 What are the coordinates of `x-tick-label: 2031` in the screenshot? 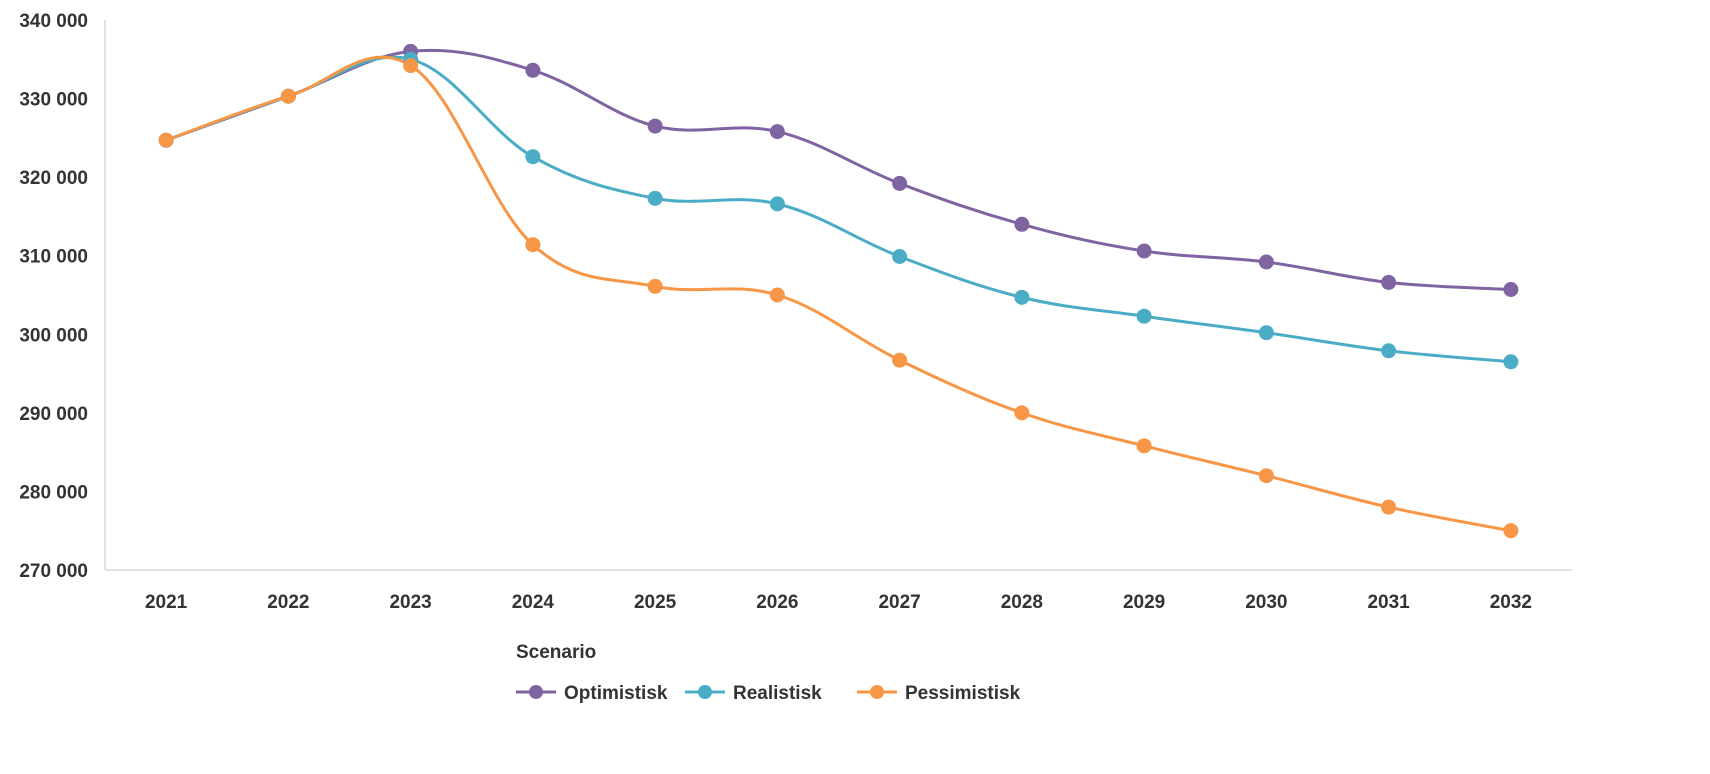 It's located at (1388, 602).